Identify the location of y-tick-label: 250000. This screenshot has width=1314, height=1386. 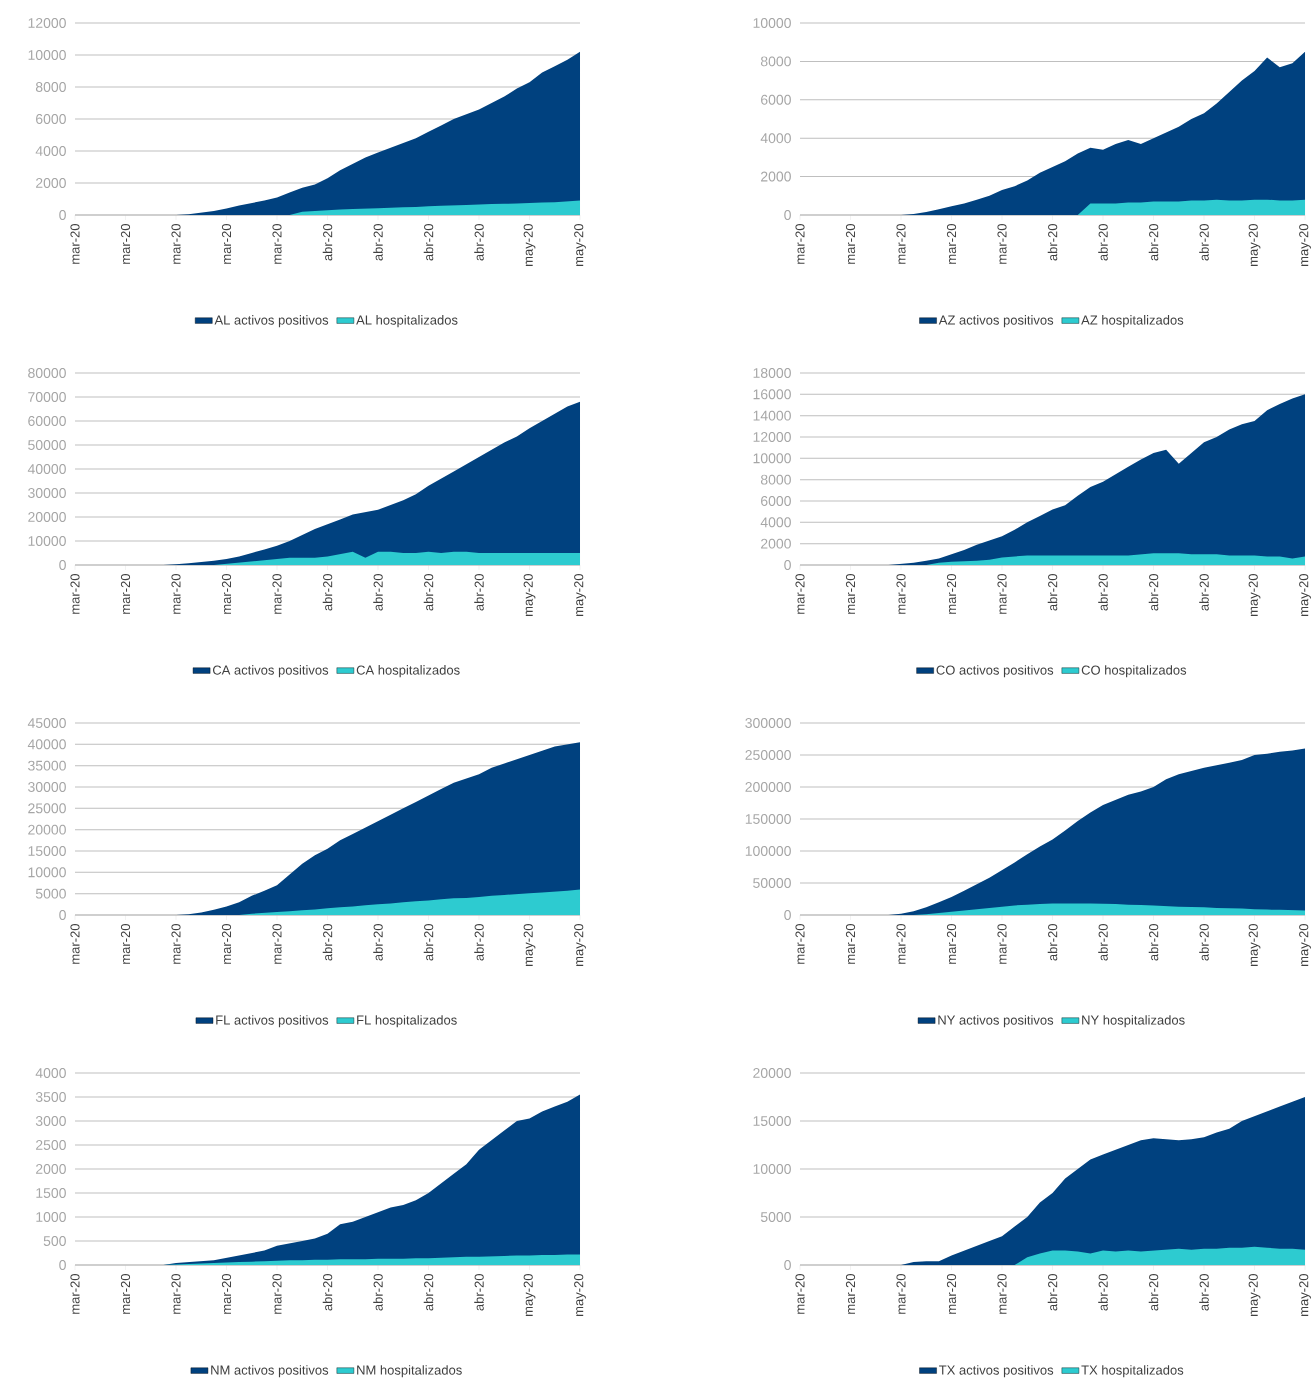
(768, 755).